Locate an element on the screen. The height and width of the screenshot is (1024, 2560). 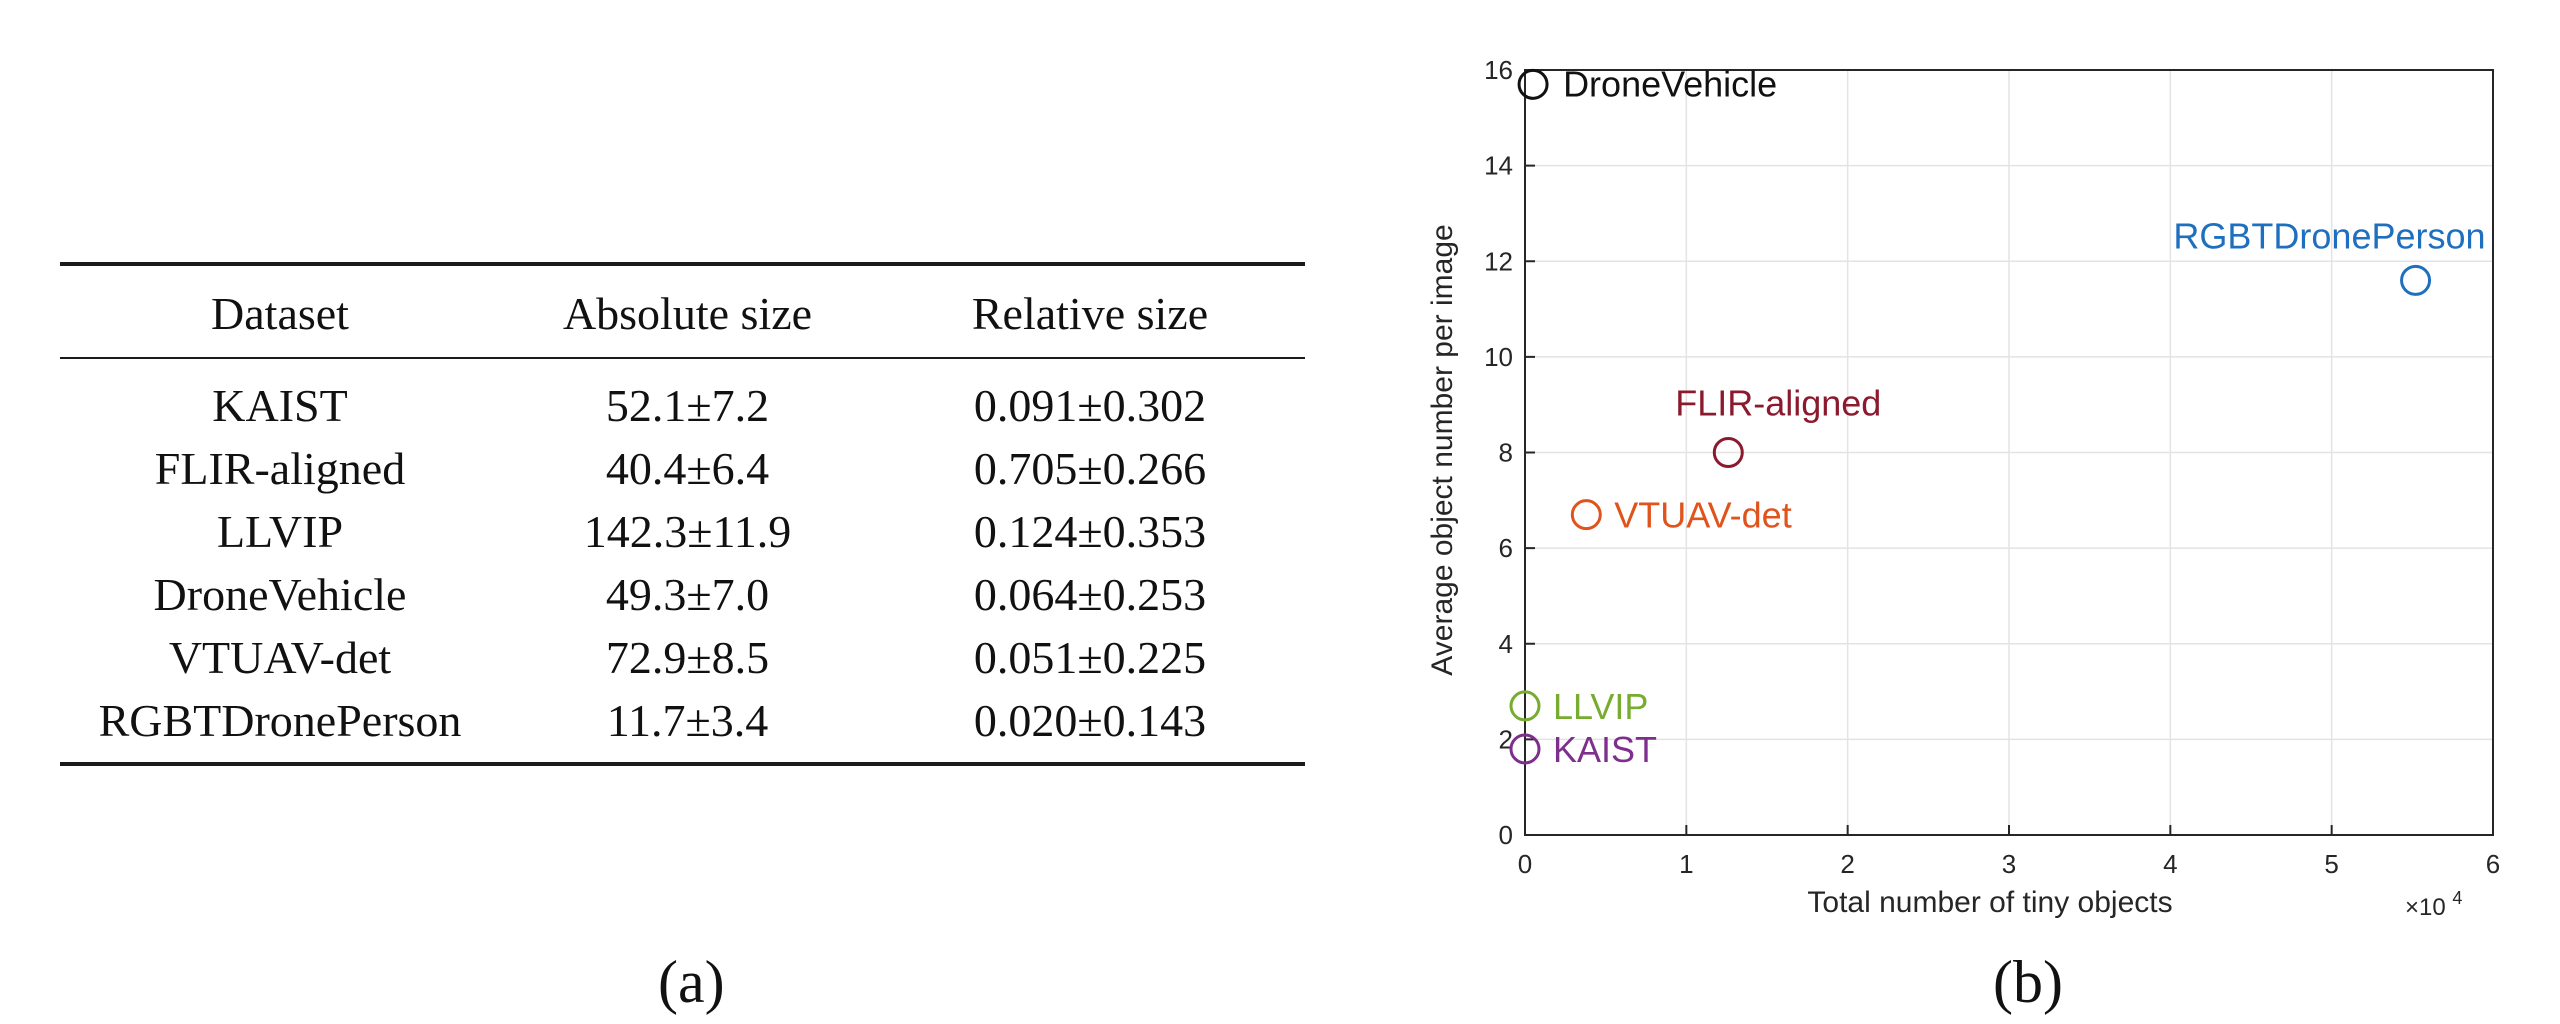
x-tick-label: 0 is located at coordinates (1525, 864).